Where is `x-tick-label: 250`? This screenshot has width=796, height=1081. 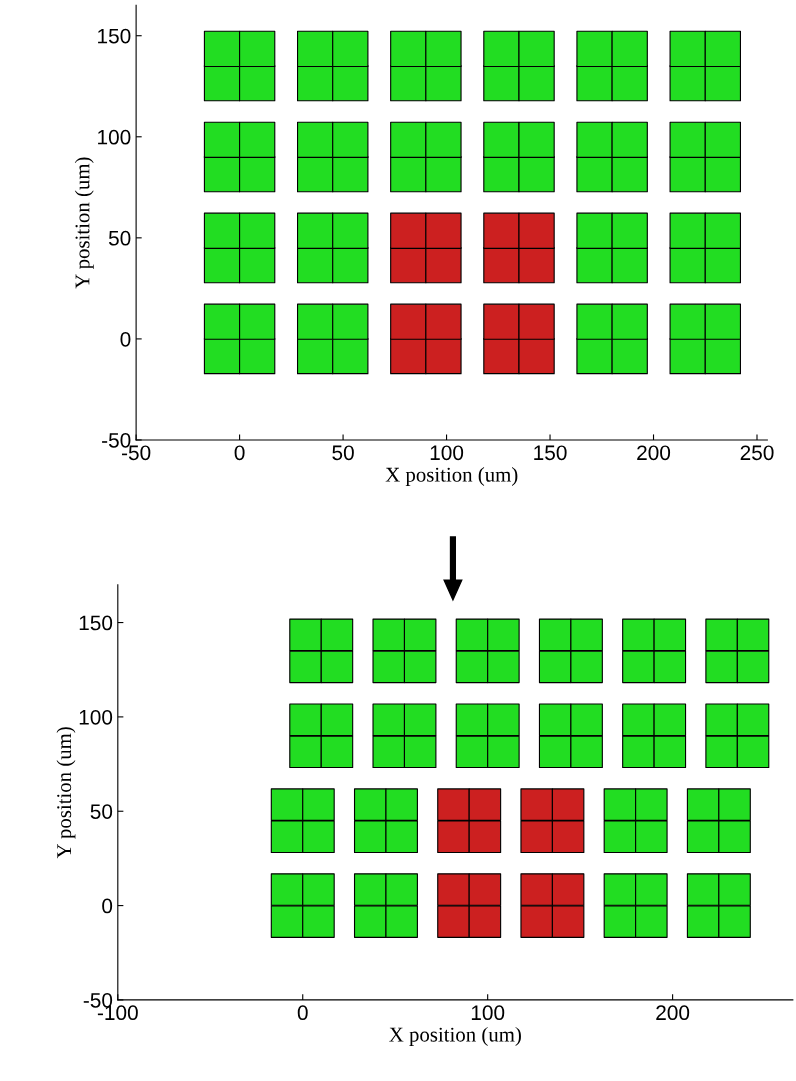
x-tick-label: 250 is located at coordinates (757, 453).